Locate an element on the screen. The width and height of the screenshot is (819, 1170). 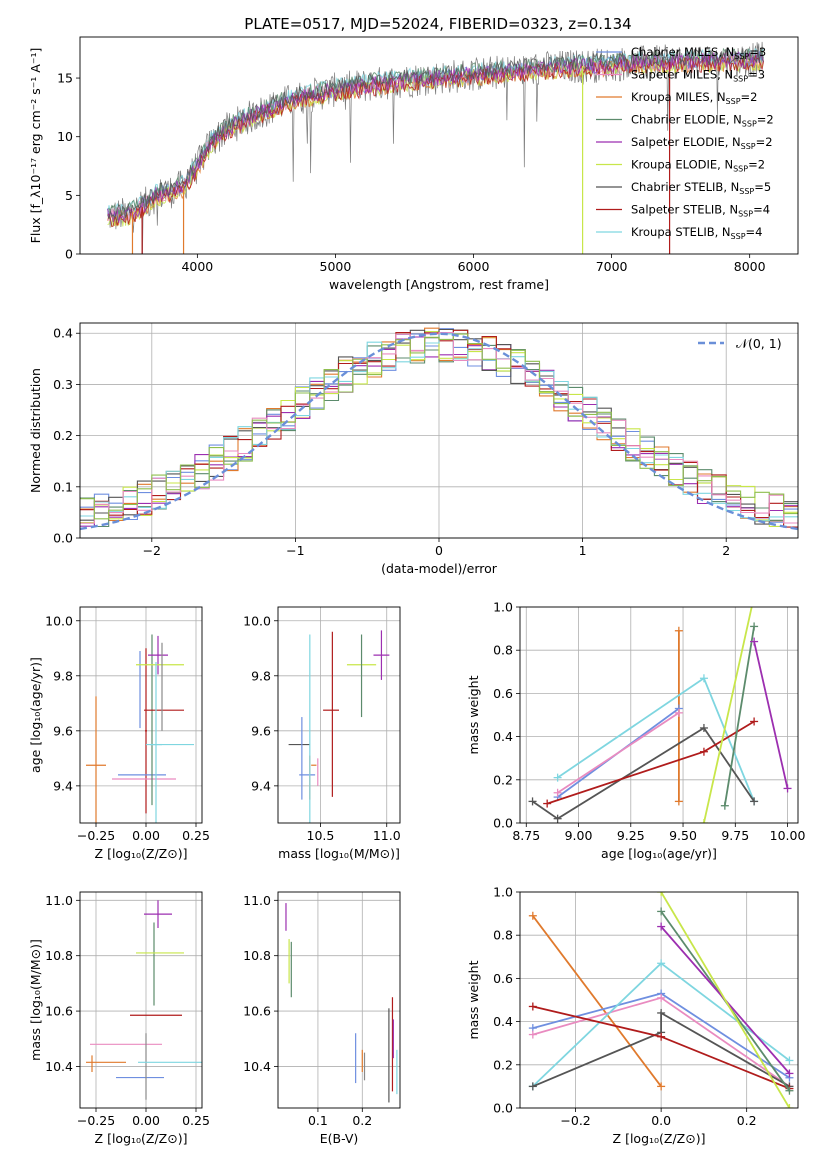
legend-entry: Salpeter STELIB, NSSP=4 is located at coordinates (700, 211).